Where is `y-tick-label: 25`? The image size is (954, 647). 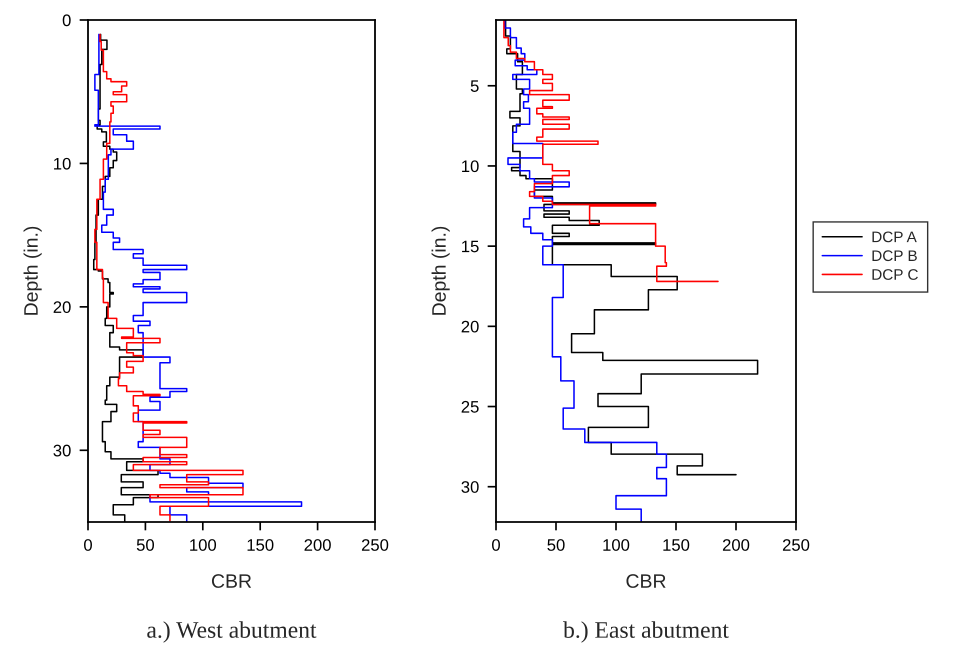
y-tick-label: 25 is located at coordinates (470, 406).